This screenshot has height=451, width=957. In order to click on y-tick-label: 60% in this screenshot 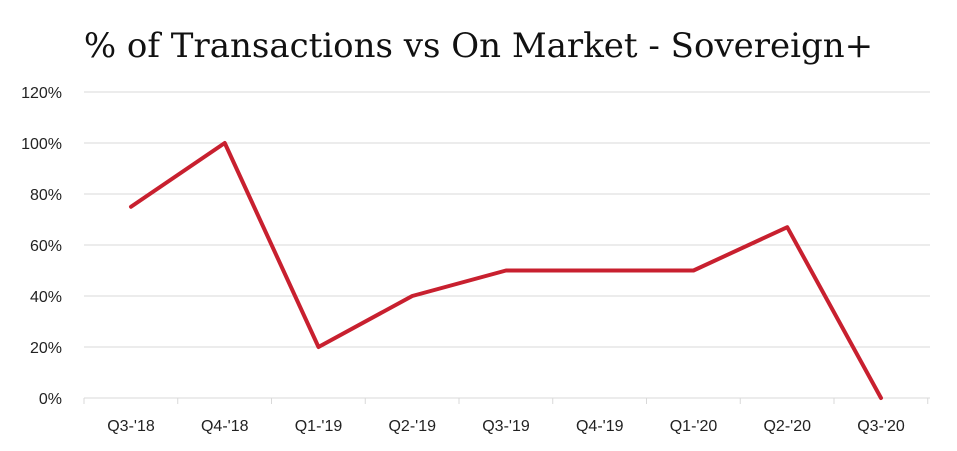, I will do `click(46, 246)`.